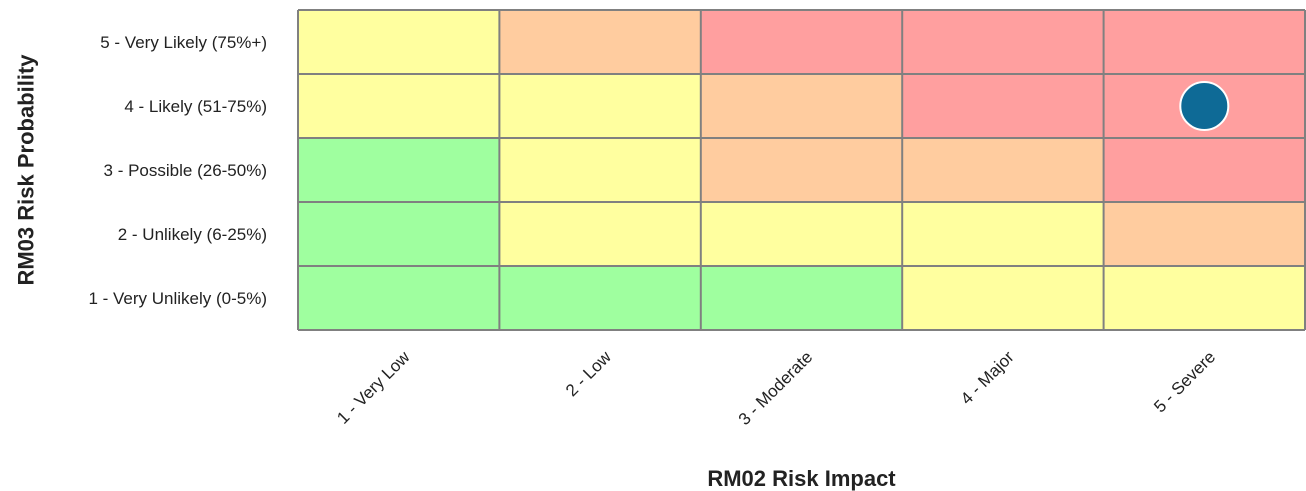 Image resolution: width=1306 pixels, height=491 pixels. I want to click on x-tick-label: 3 - Moderate, so click(776, 388).